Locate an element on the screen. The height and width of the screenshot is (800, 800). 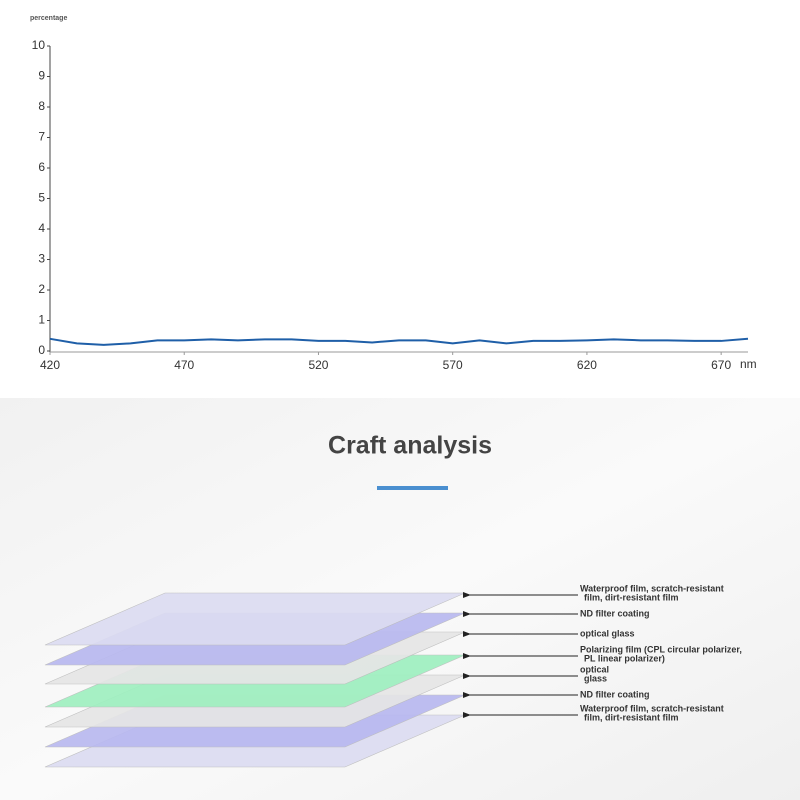
x-tick-label: 620 is located at coordinates (587, 365).